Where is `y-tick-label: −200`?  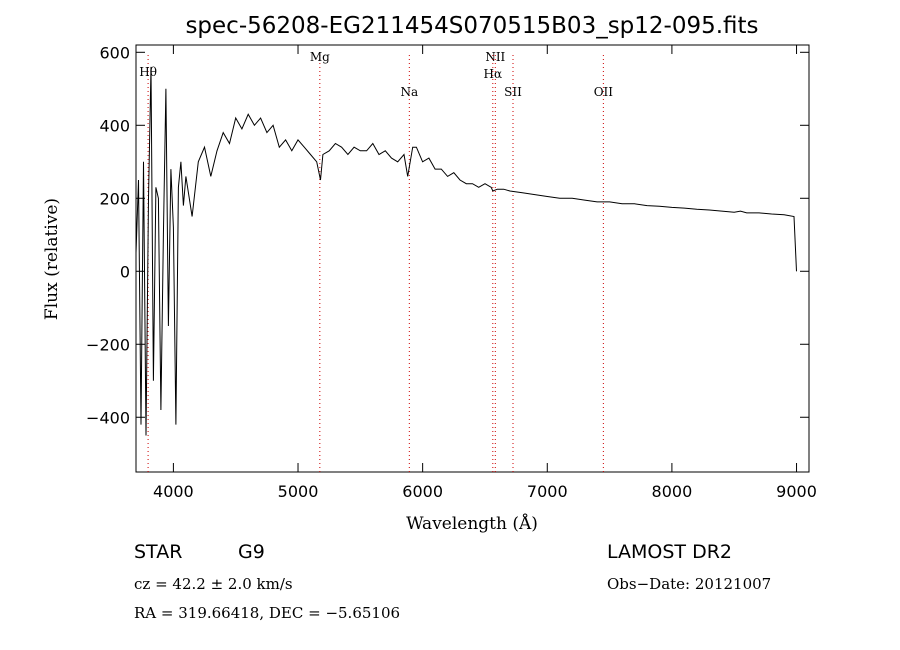
y-tick-label: −200 is located at coordinates (108, 344).